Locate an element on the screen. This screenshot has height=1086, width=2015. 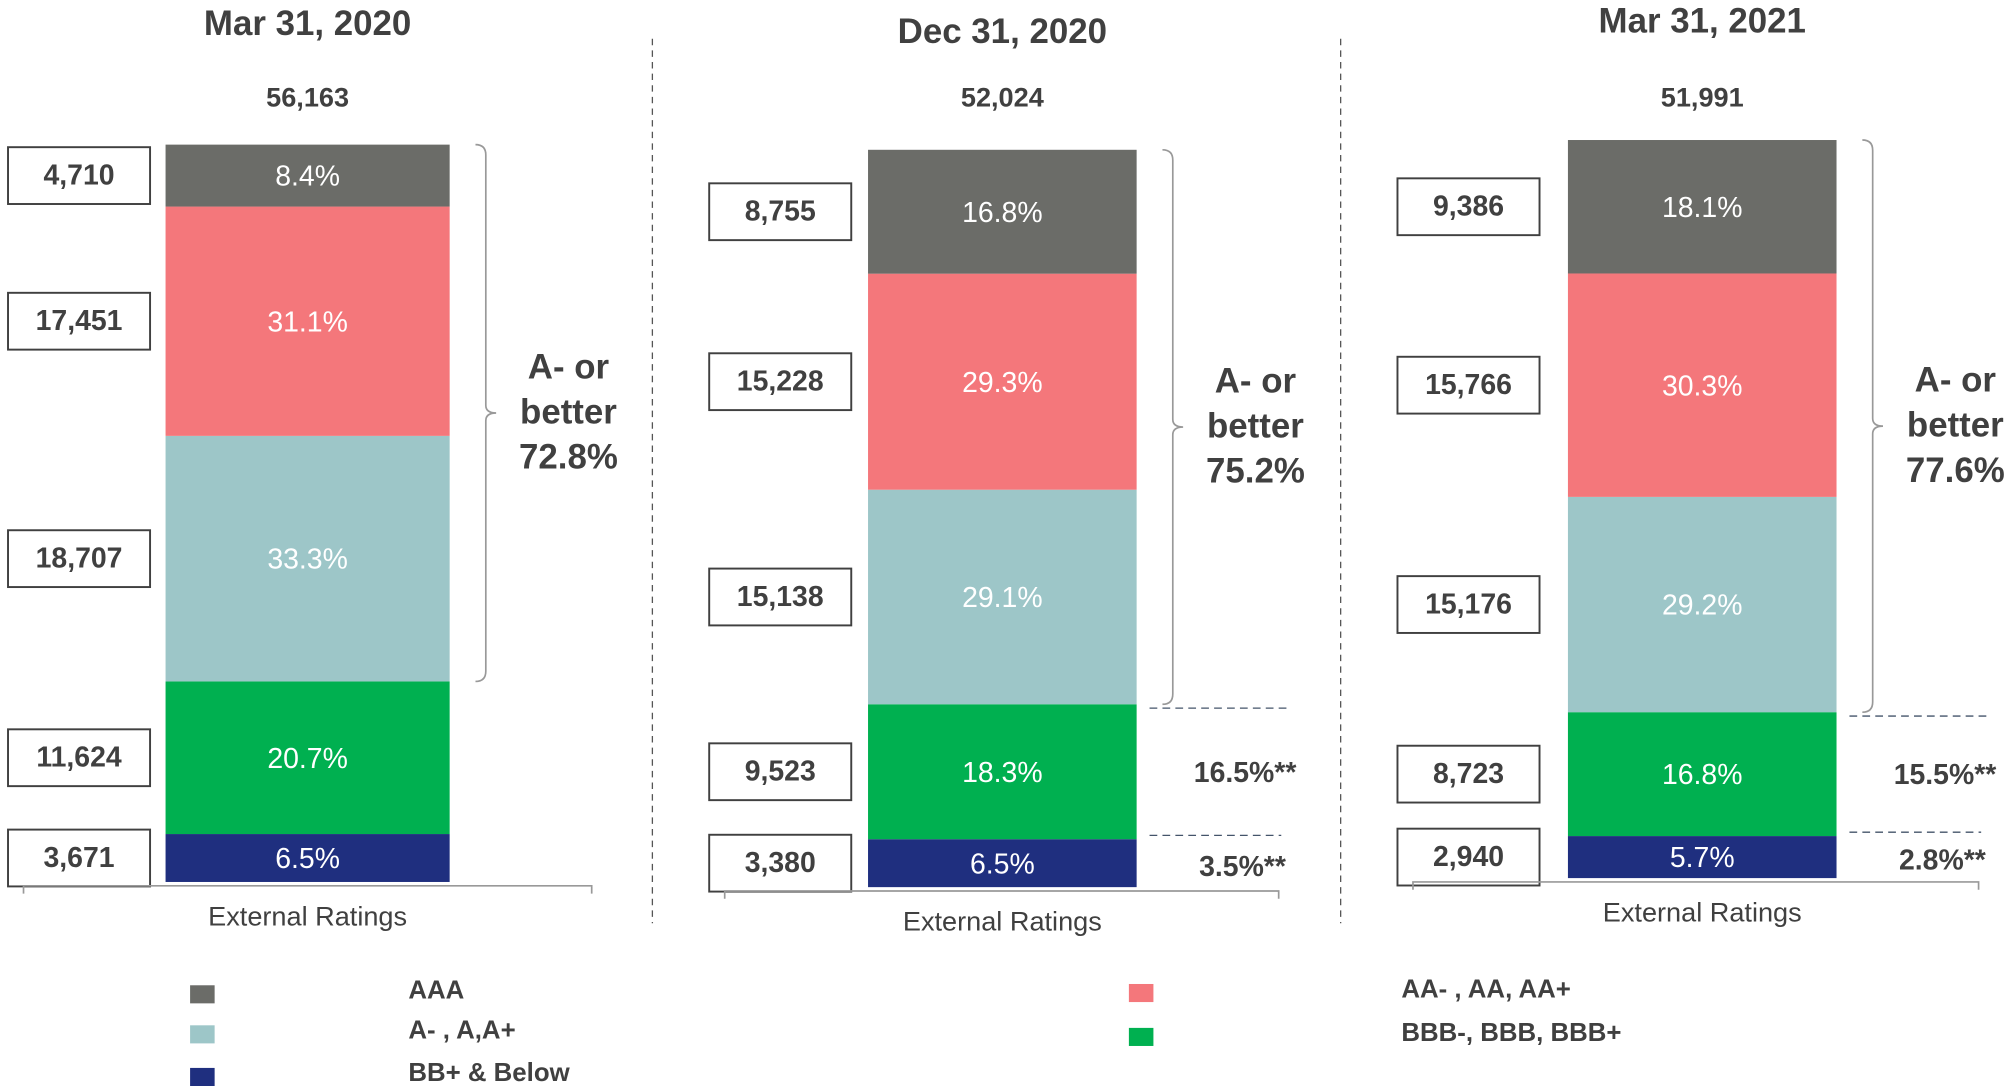
amount-label: 15,228 is located at coordinates (780, 381).